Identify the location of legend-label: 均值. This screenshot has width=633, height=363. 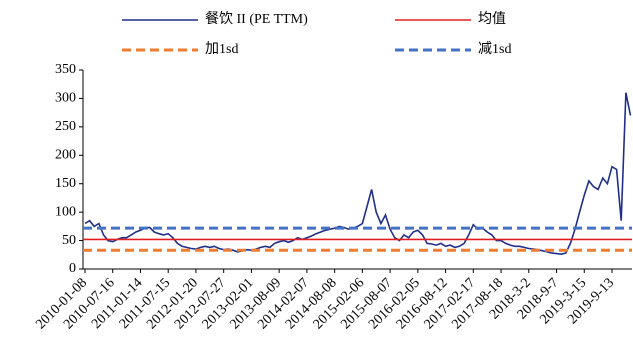
(492, 19).